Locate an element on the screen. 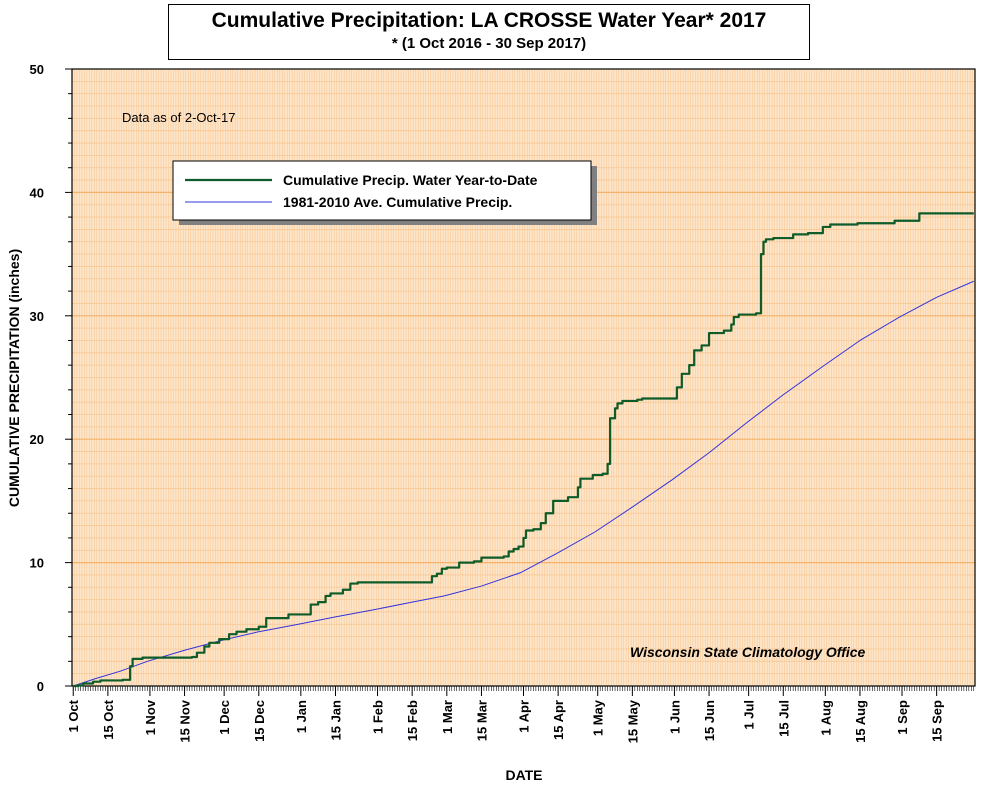 This screenshot has width=982, height=787. x-tick-label: 1 Apr is located at coordinates (524, 716).